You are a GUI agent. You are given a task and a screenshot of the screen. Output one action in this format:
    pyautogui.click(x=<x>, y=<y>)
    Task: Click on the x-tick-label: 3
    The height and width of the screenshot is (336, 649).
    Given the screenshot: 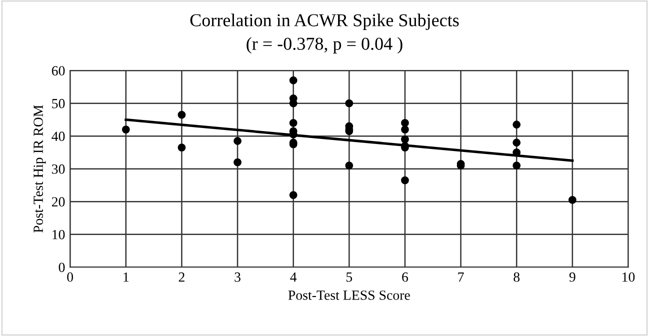 What is the action you would take?
    pyautogui.click(x=237, y=277)
    